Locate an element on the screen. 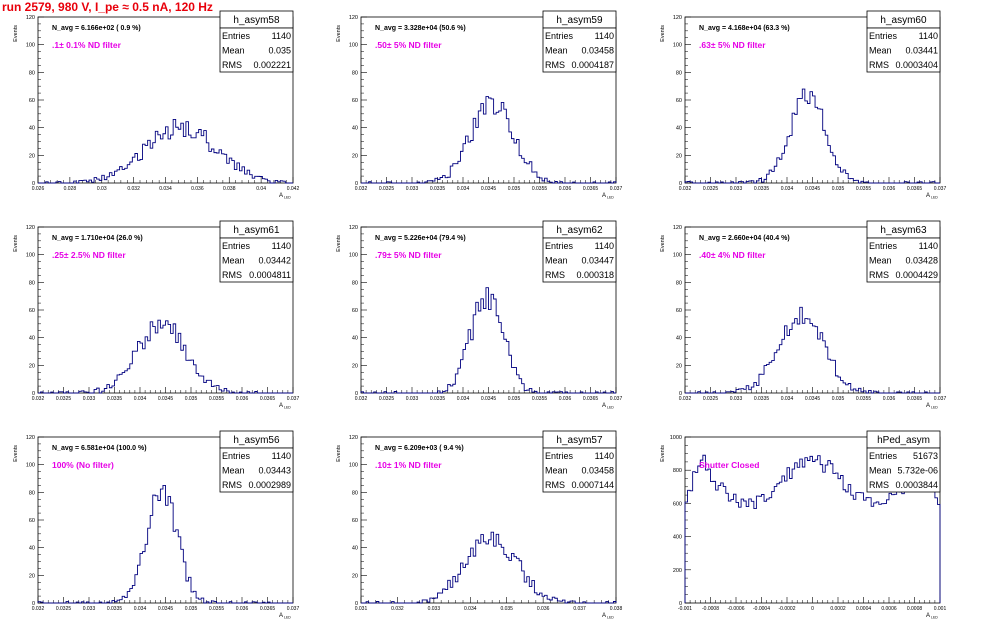  stat-value: 0.0004811 is located at coordinates (270, 275).